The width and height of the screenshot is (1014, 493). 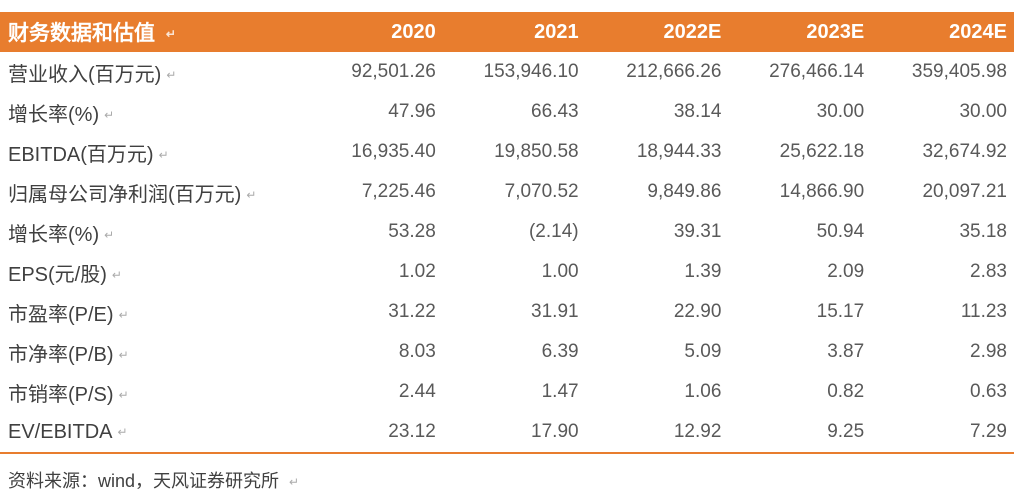 I want to click on table-title-cell: 财务数据和估值 ↵, so click(x=150, y=32).